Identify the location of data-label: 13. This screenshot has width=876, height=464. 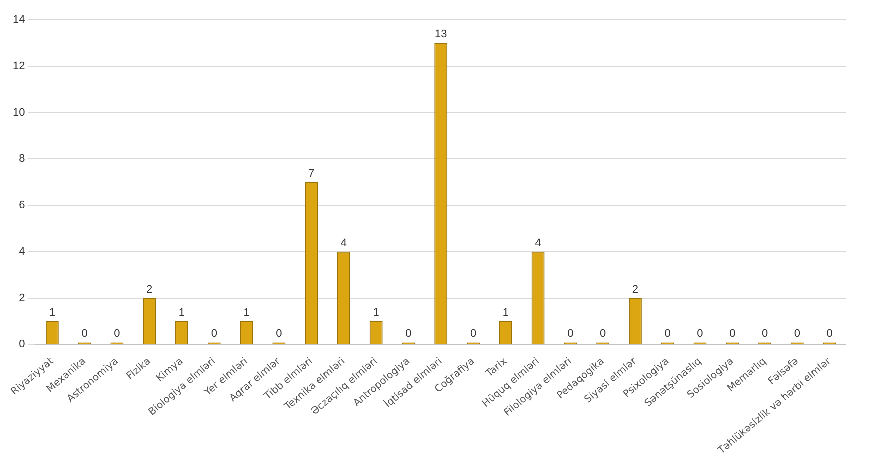
(441, 34).